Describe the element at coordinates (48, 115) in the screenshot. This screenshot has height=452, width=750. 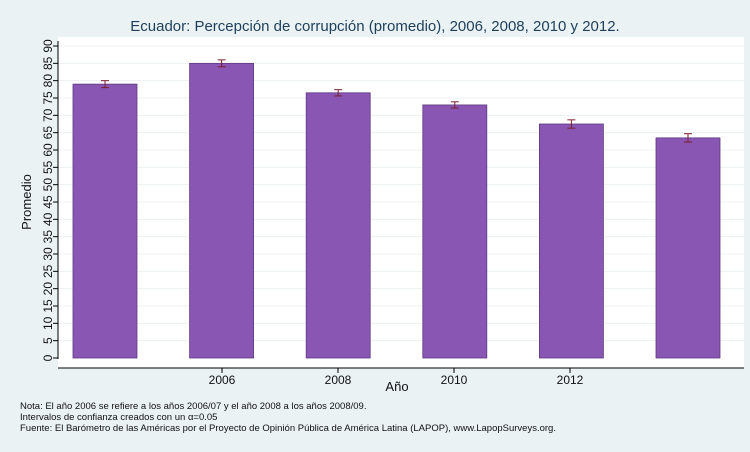
I see `y-tick-label: 70` at that location.